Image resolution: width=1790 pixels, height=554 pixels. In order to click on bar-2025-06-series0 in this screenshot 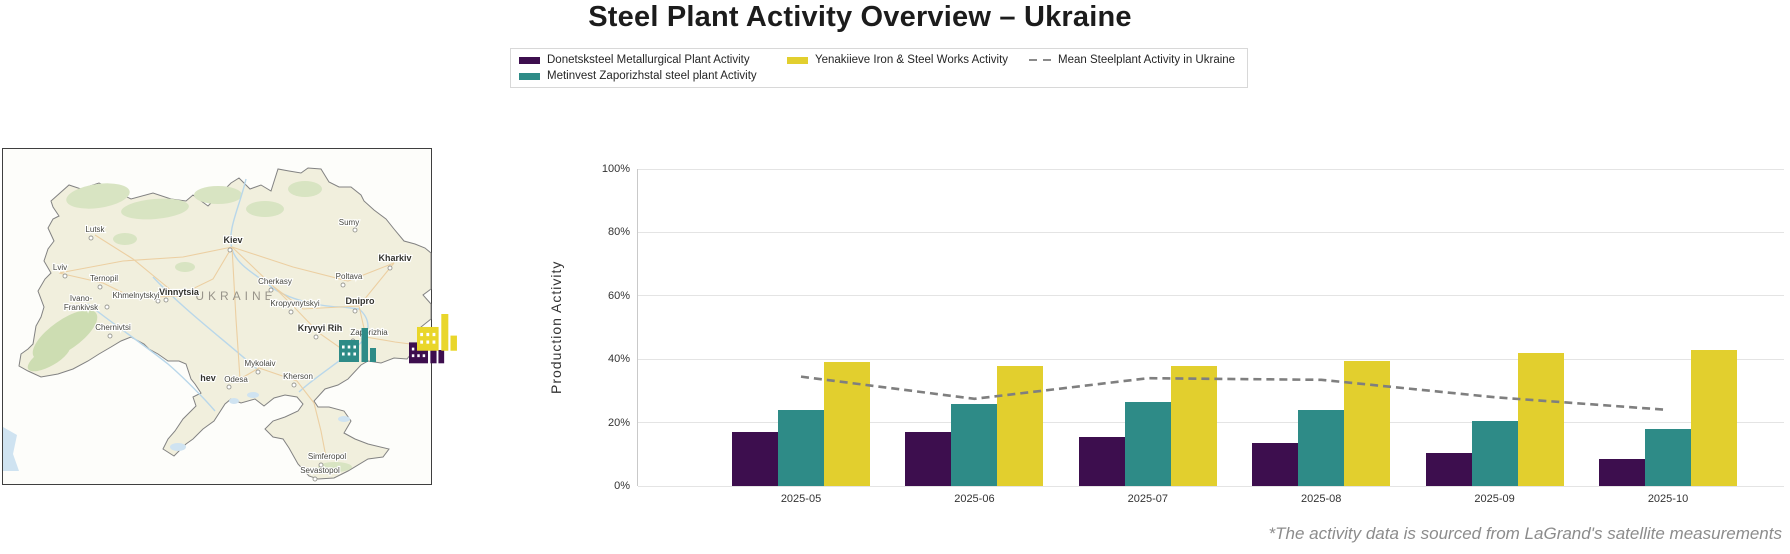, I will do `click(928, 459)`.